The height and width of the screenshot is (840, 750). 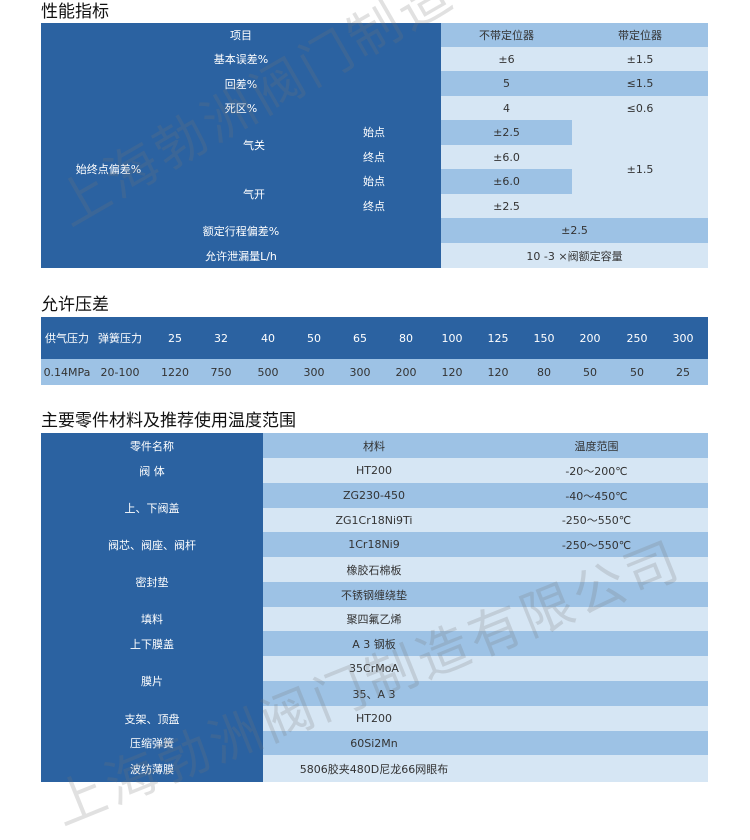 I want to click on pressure-header-cell: 32, so click(x=221, y=338).